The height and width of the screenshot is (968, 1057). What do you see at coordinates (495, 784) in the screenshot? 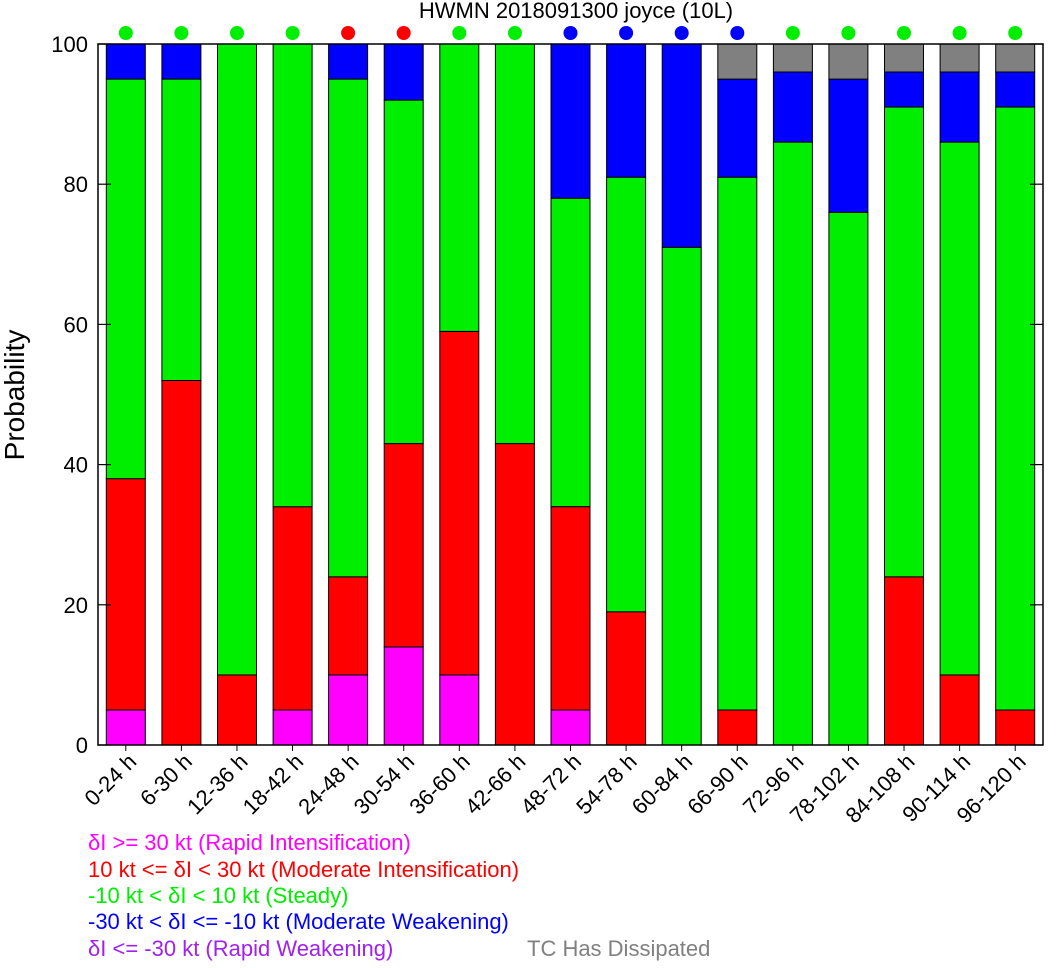
I see `x-tick-label: 42-66 h` at bounding box center [495, 784].